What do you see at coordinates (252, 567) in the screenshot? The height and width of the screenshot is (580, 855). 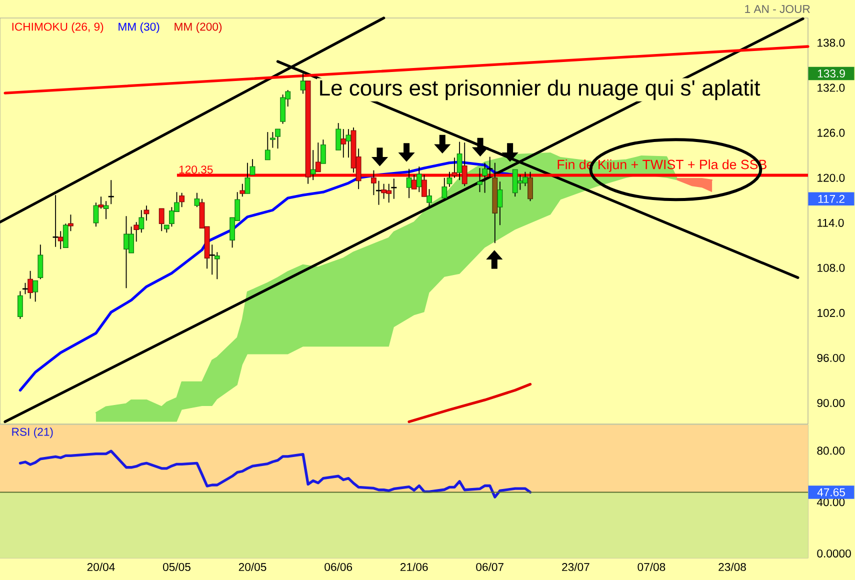 I see `x-tick-label: 20/05` at bounding box center [252, 567].